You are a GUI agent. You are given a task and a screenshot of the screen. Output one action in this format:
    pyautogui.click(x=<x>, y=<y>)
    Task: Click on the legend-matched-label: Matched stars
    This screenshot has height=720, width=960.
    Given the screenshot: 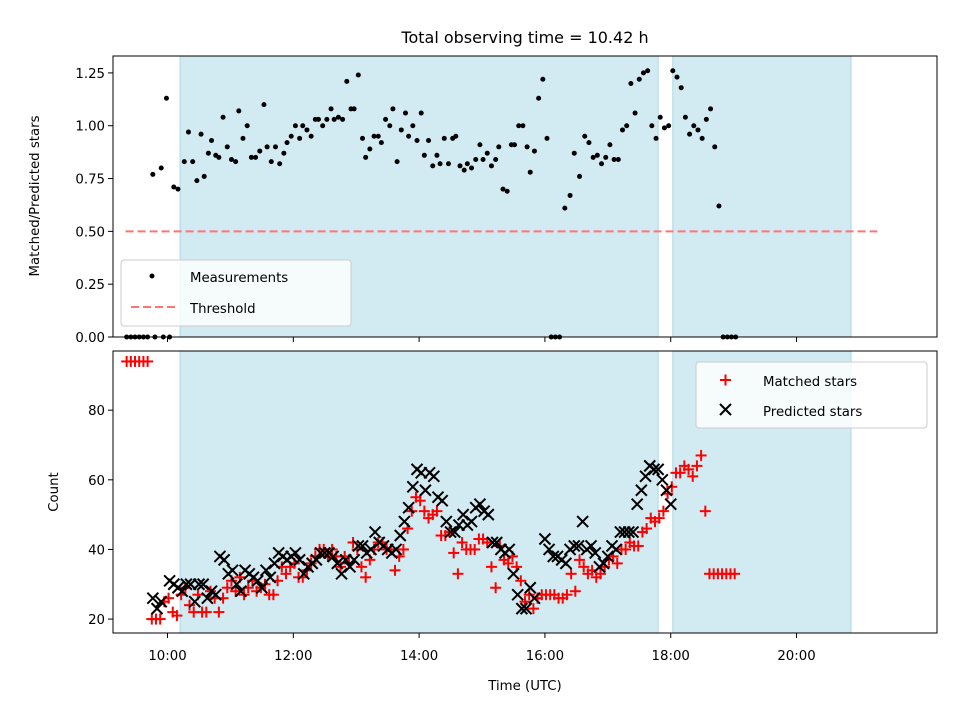 What is the action you would take?
    pyautogui.click(x=810, y=382)
    